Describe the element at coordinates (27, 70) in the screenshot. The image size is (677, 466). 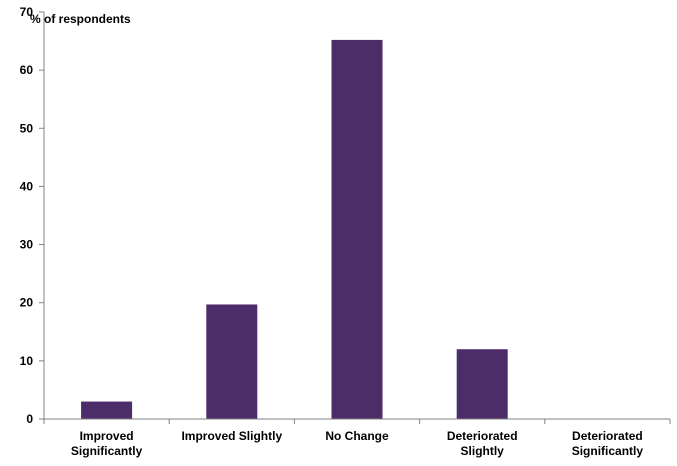
I see `y-tick-label: 60` at that location.